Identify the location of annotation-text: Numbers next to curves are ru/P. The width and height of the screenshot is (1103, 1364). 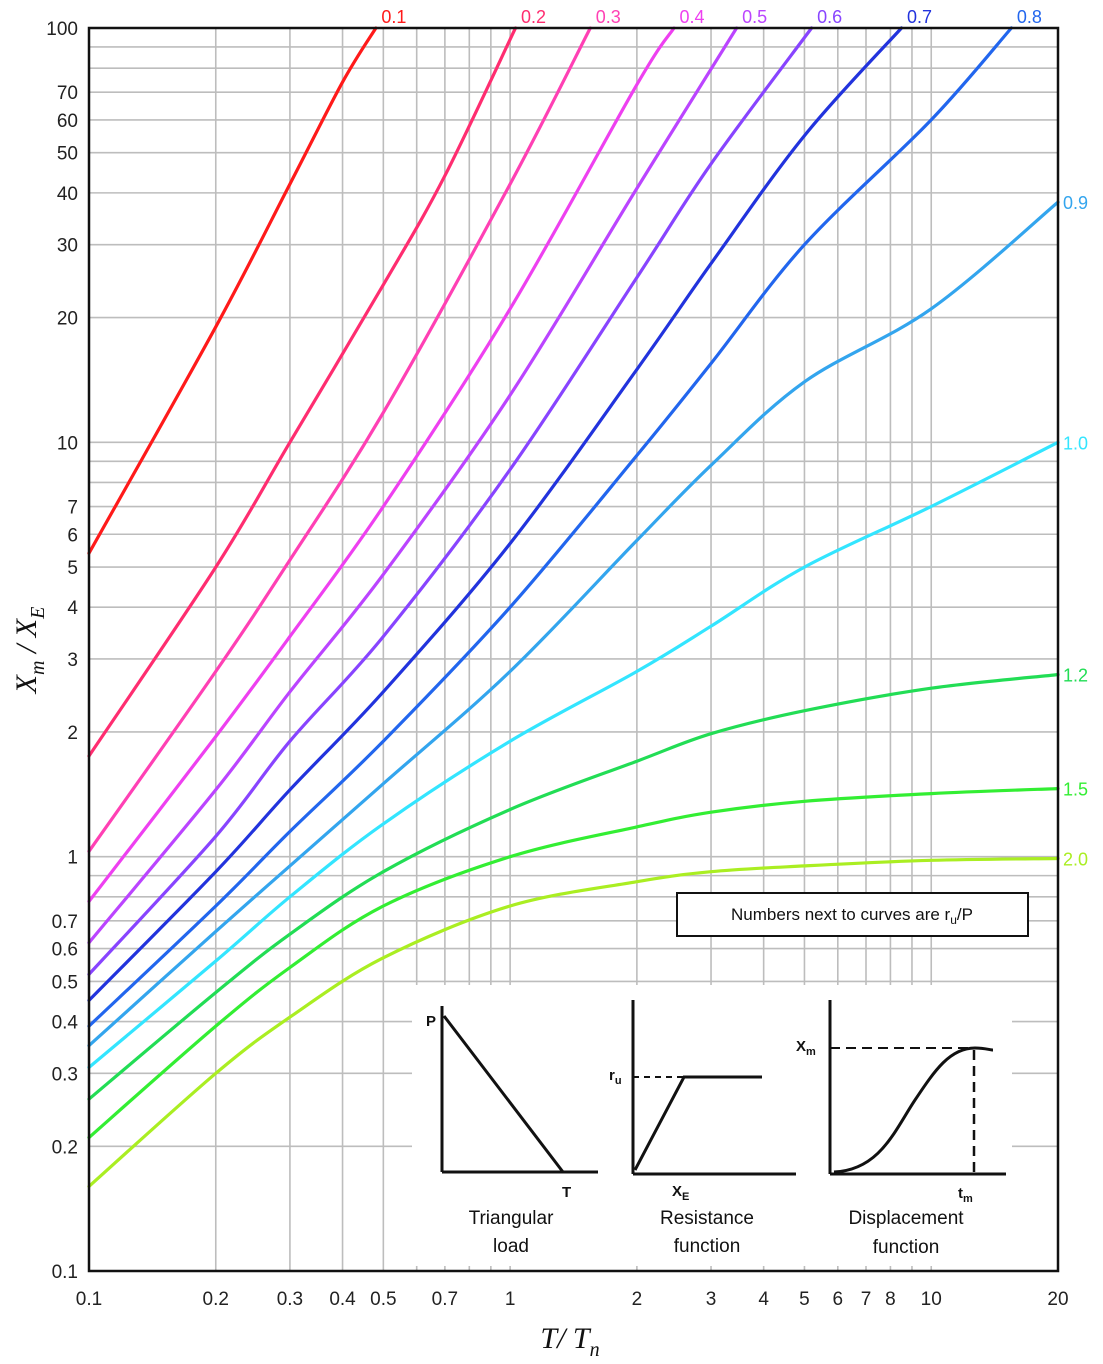
(852, 916).